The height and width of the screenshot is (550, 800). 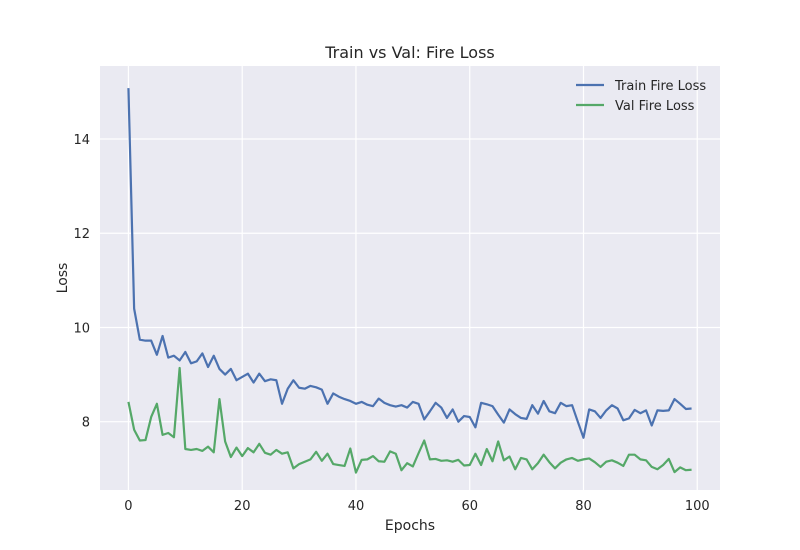 What do you see at coordinates (697, 506) in the screenshot?
I see `x-tick-label: 100` at bounding box center [697, 506].